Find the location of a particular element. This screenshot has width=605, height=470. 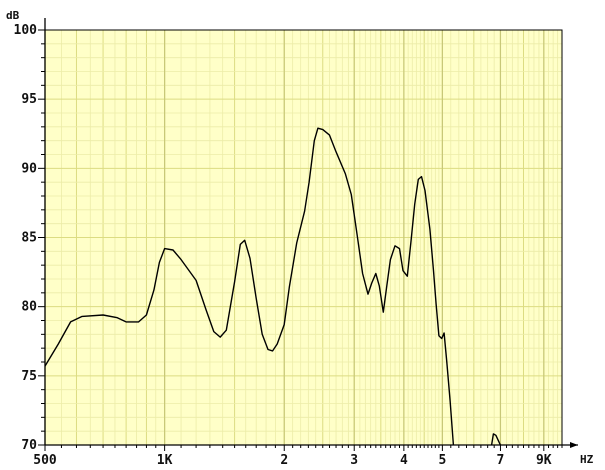

x-tick-label: 2 is located at coordinates (284, 460).